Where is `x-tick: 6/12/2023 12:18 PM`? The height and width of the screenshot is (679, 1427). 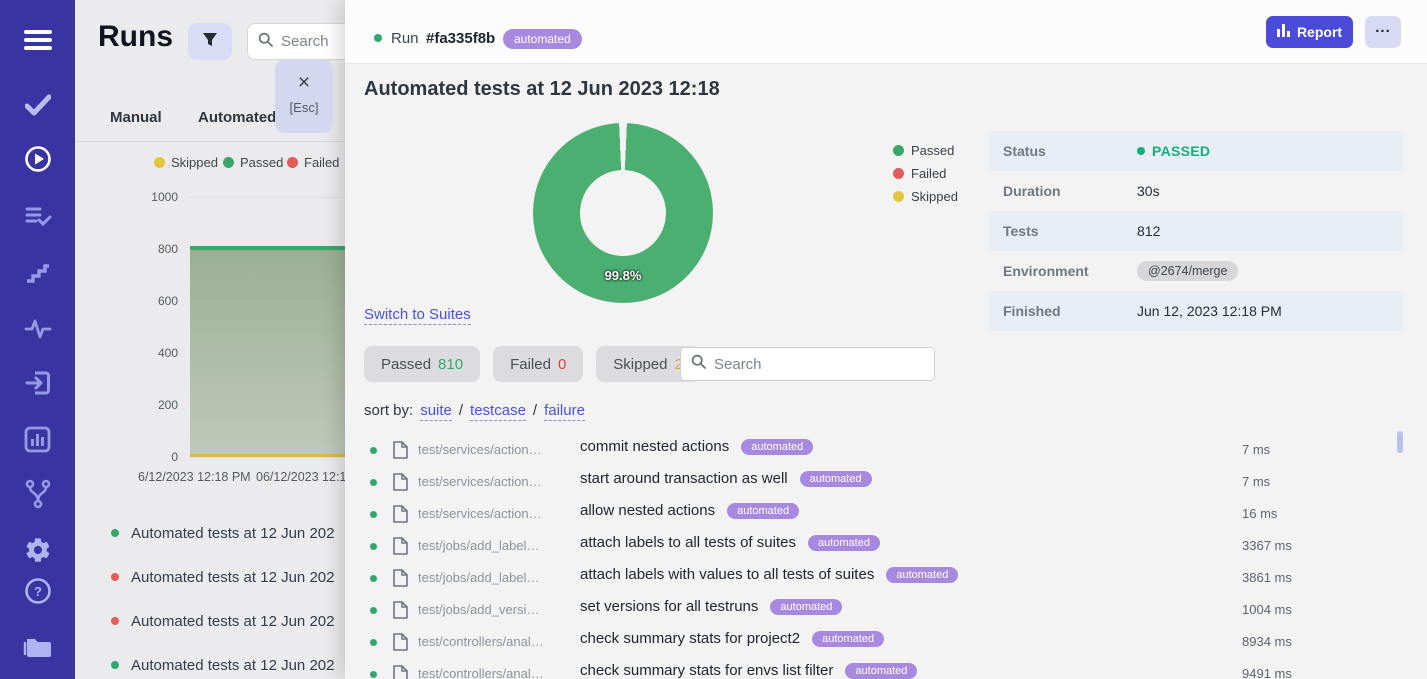
x-tick: 6/12/2023 12:18 PM is located at coordinates (194, 477).